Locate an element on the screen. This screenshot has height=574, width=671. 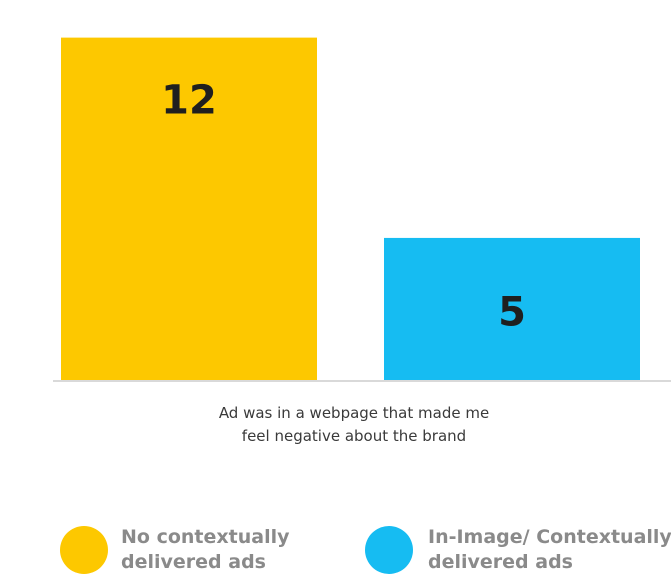
legend-label-series-2-line-2: delivered ads is located at coordinates (500, 562).